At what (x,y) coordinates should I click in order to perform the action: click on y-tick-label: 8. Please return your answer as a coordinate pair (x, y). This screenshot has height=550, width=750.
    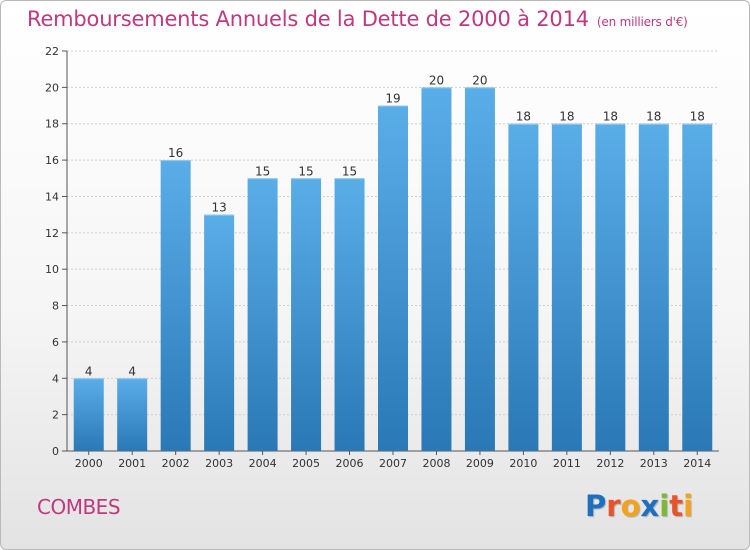
    Looking at the image, I should click on (55, 306).